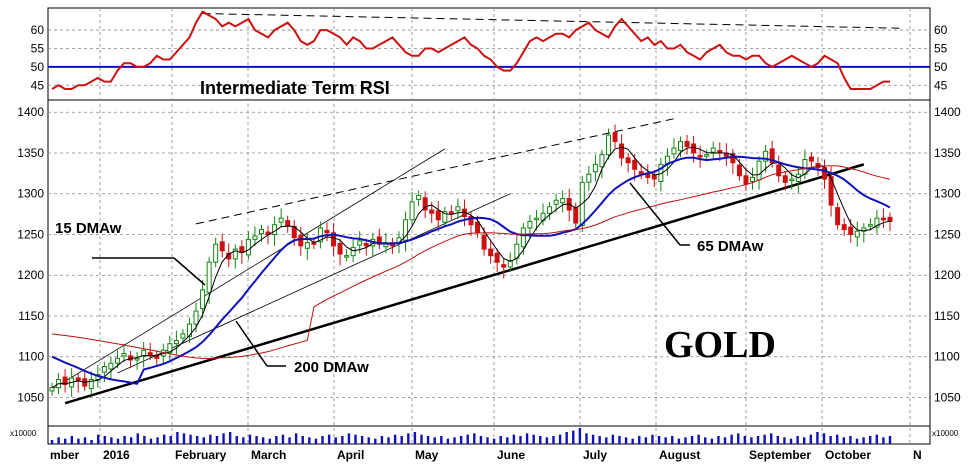 This screenshot has width=978, height=470. Describe the element at coordinates (30, 112) in the screenshot. I see `y-tick-left: 1400` at that location.